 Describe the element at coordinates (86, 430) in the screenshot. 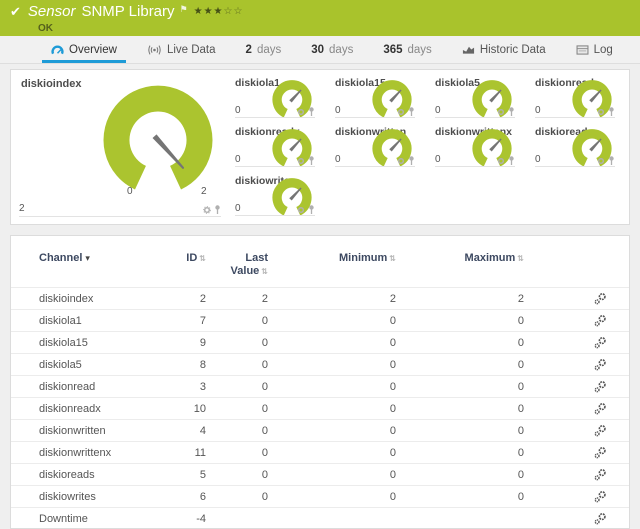

I see `cell-channel: diskionwritten` at that location.